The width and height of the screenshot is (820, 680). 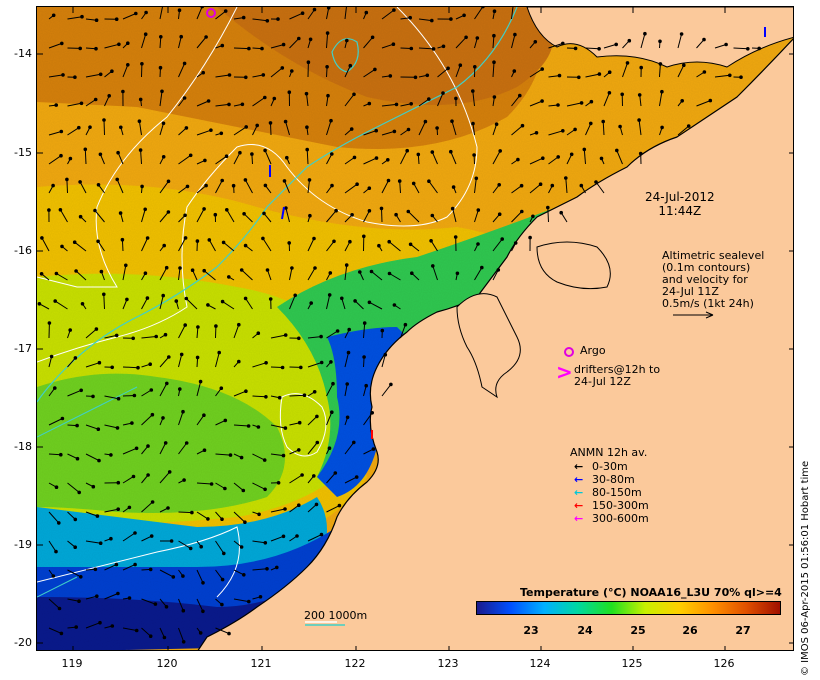 What do you see at coordinates (57, 587) in the screenshot?
I see `contour-1000m-south` at bounding box center [57, 587].